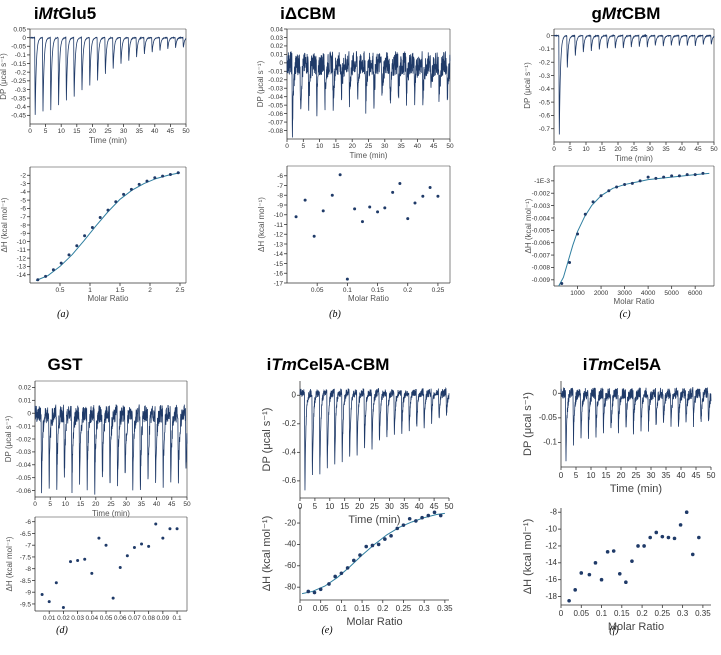 This screenshot has height=655, width=721. Describe the element at coordinates (545, 76) in the screenshot. I see `y-tick-label: -0.3` at that location.